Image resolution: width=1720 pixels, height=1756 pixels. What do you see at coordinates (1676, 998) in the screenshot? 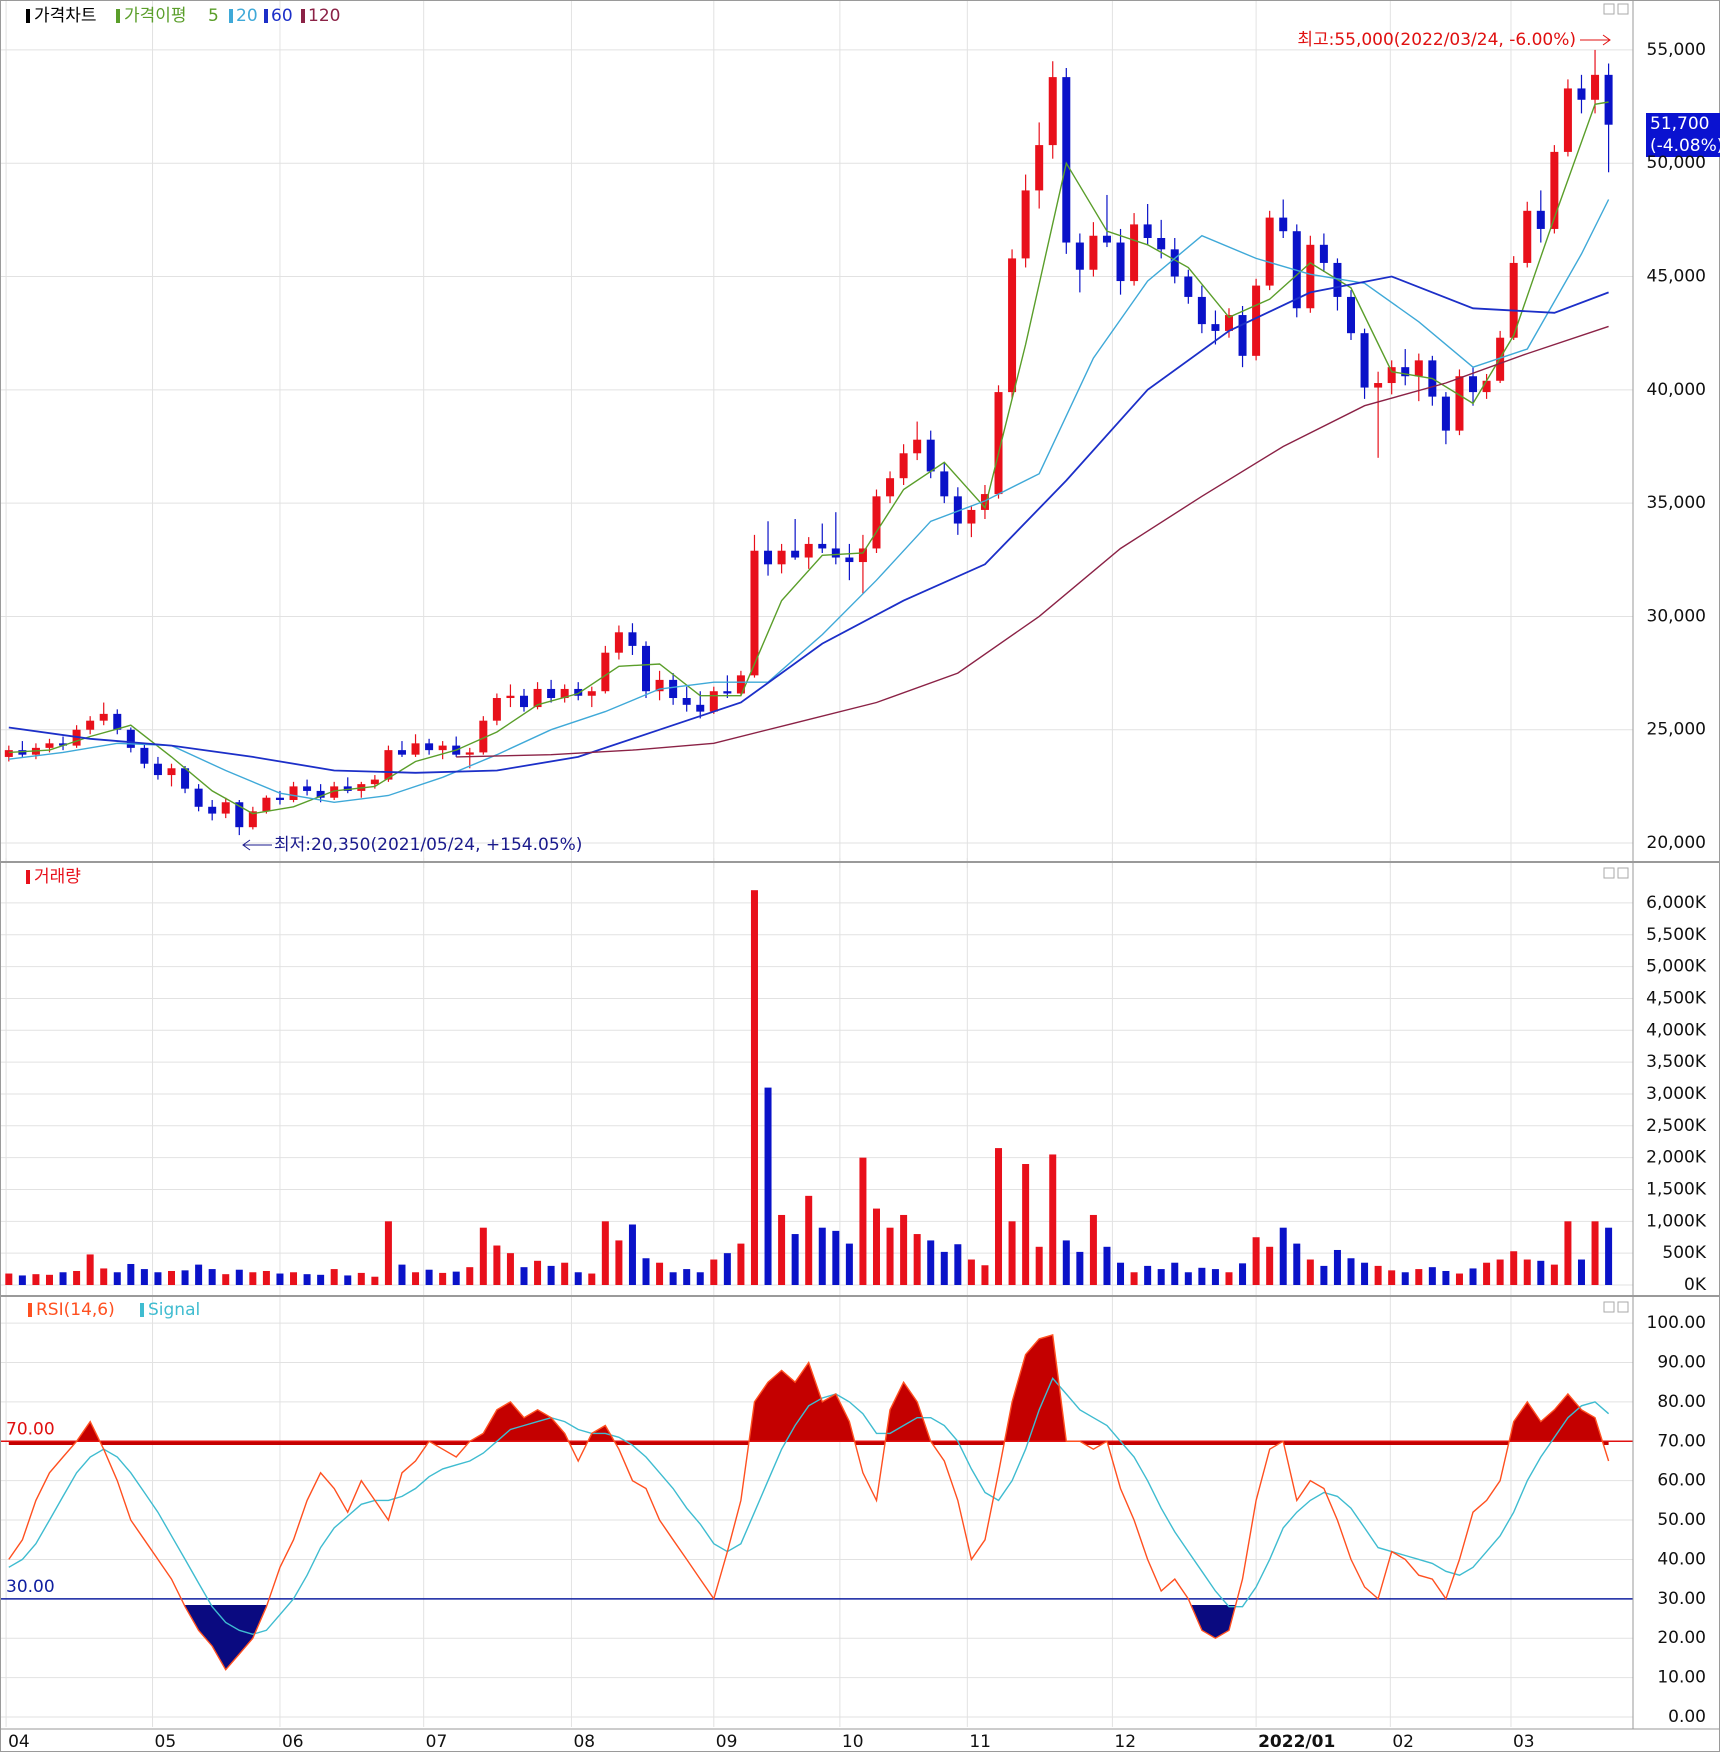
I see `y-tick-label: 4,500K` at bounding box center [1676, 998].